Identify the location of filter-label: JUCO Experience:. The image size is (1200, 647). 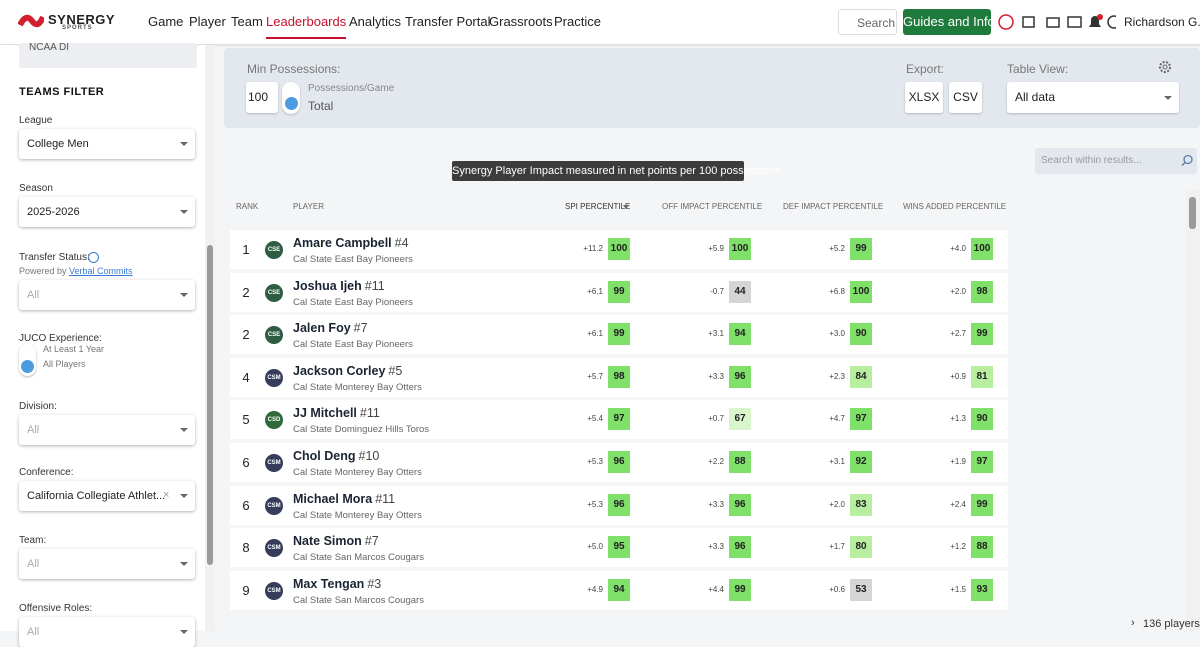
(60, 338).